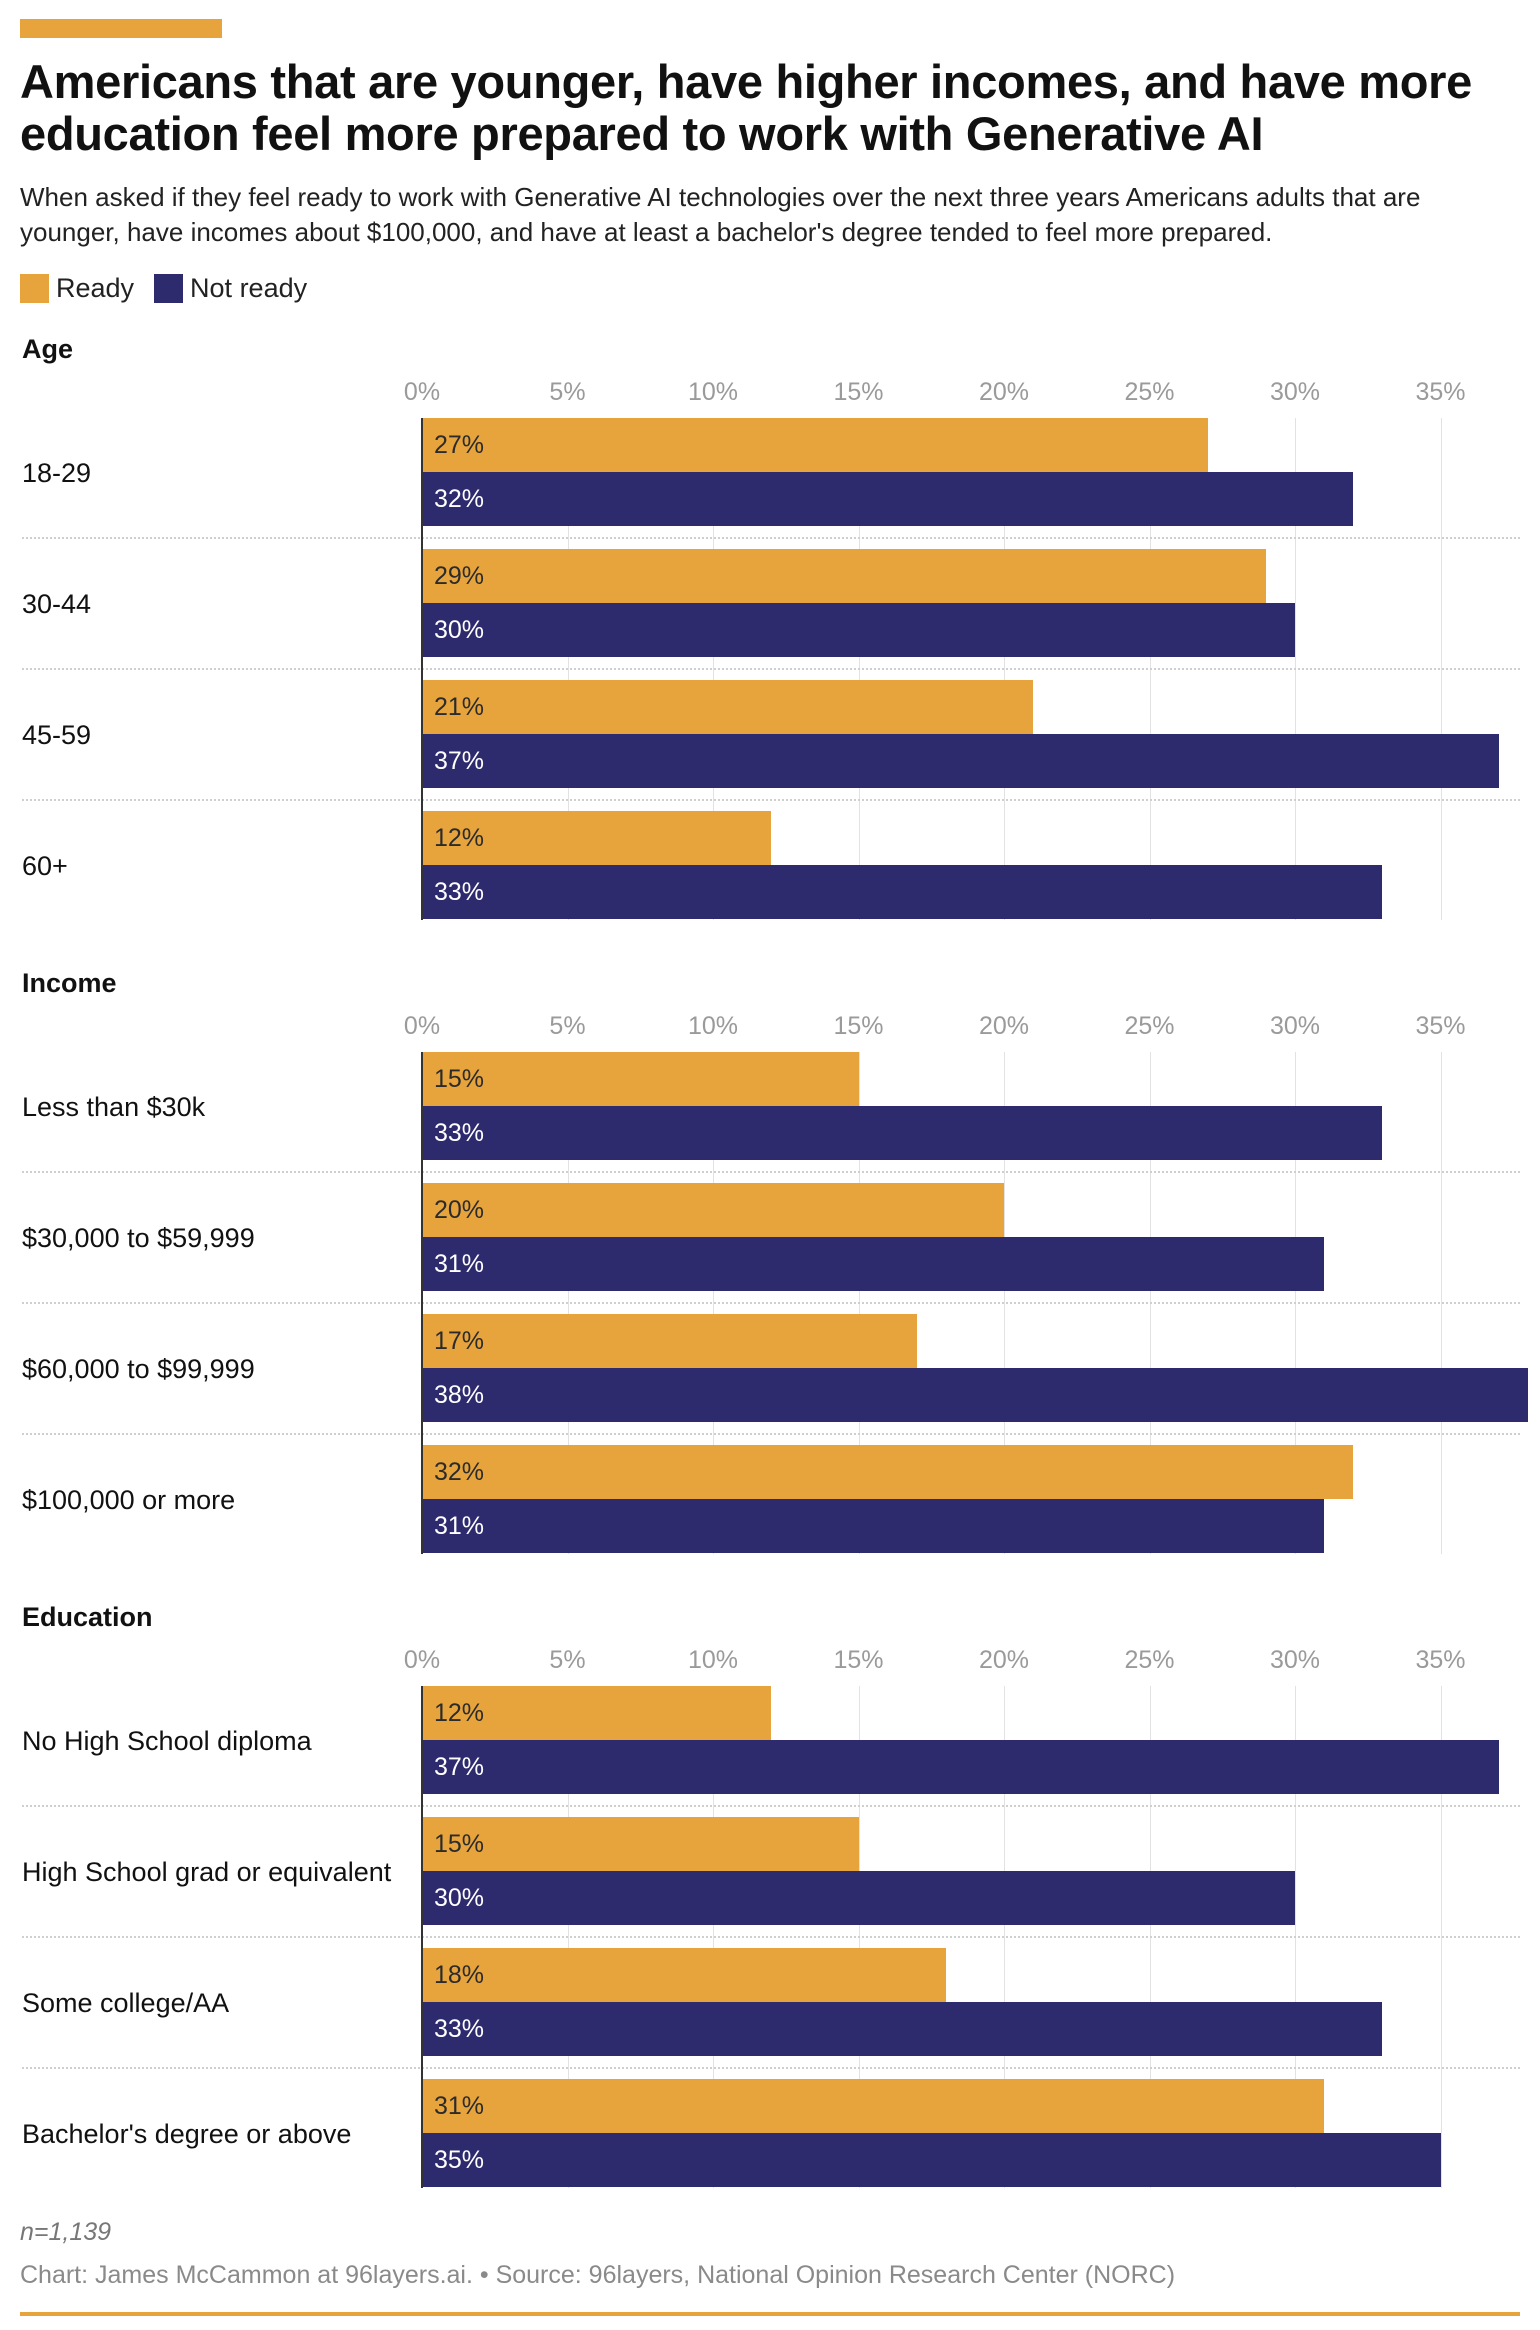  What do you see at coordinates (960, 1767) in the screenshot?
I see `bar-not-ready-no-high-school-diploma` at bounding box center [960, 1767].